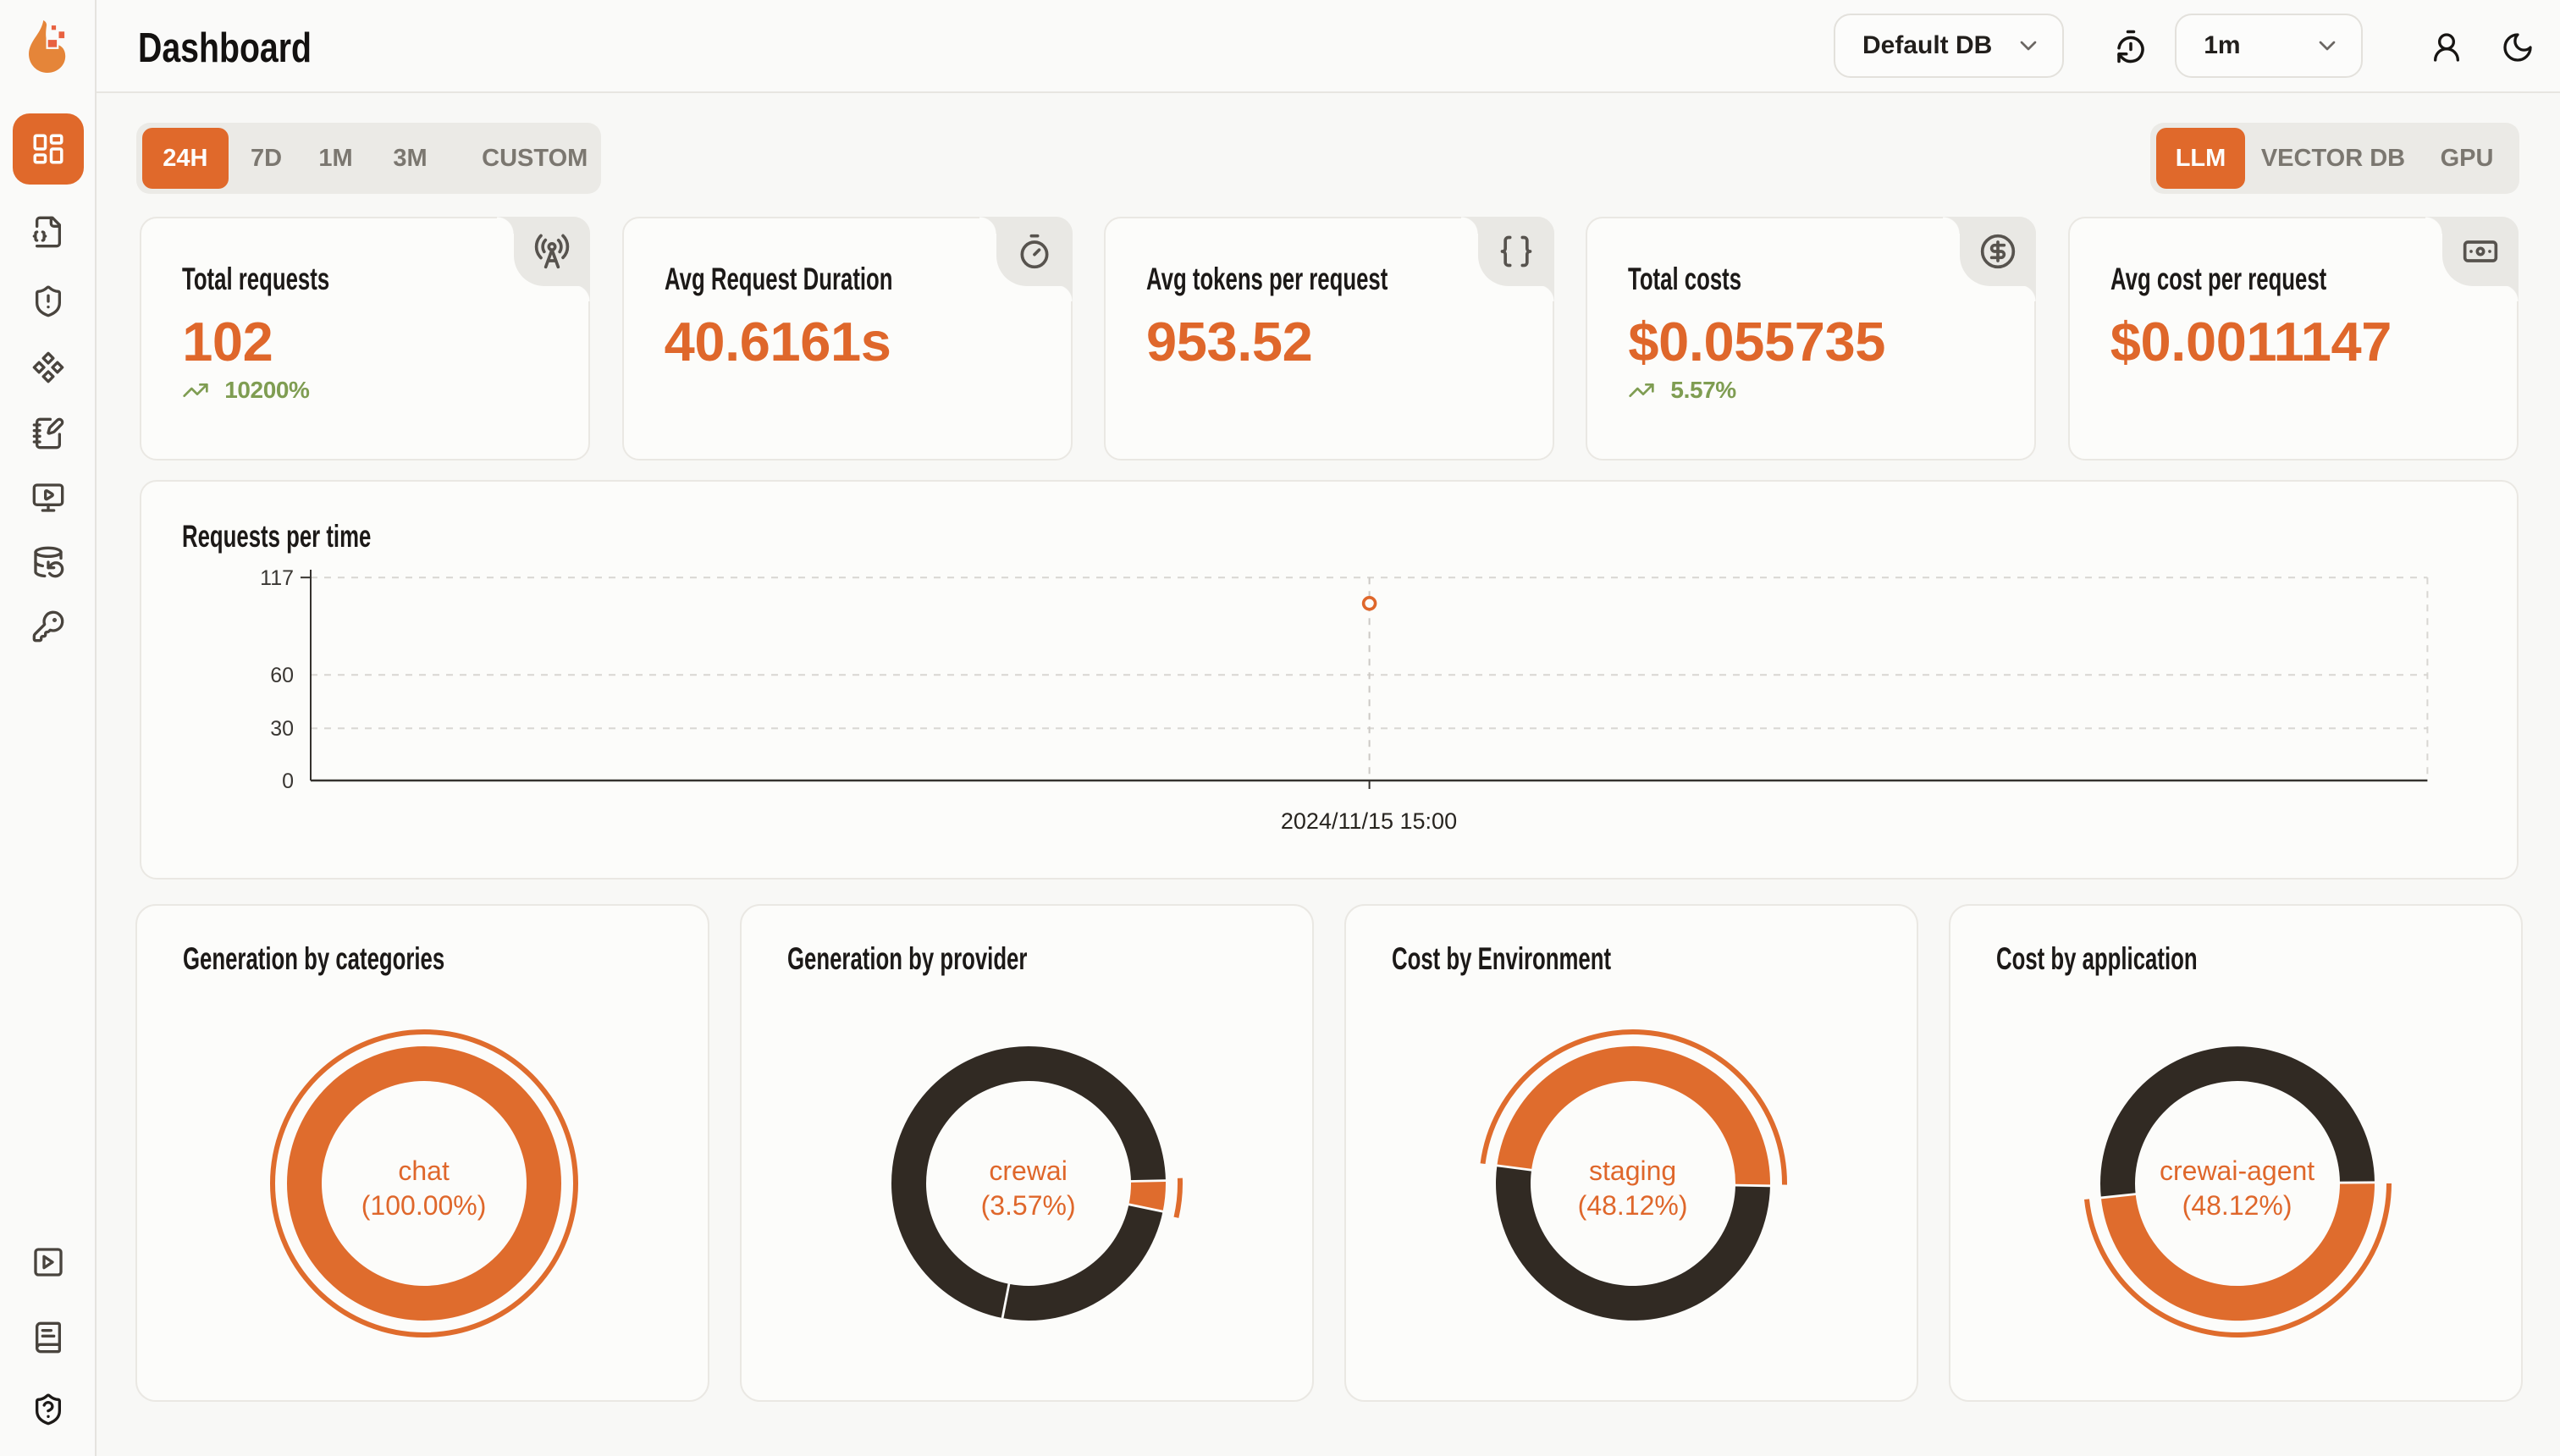 This screenshot has width=2560, height=1456. Describe the element at coordinates (282, 729) in the screenshot. I see `svg-text: 30` at that location.